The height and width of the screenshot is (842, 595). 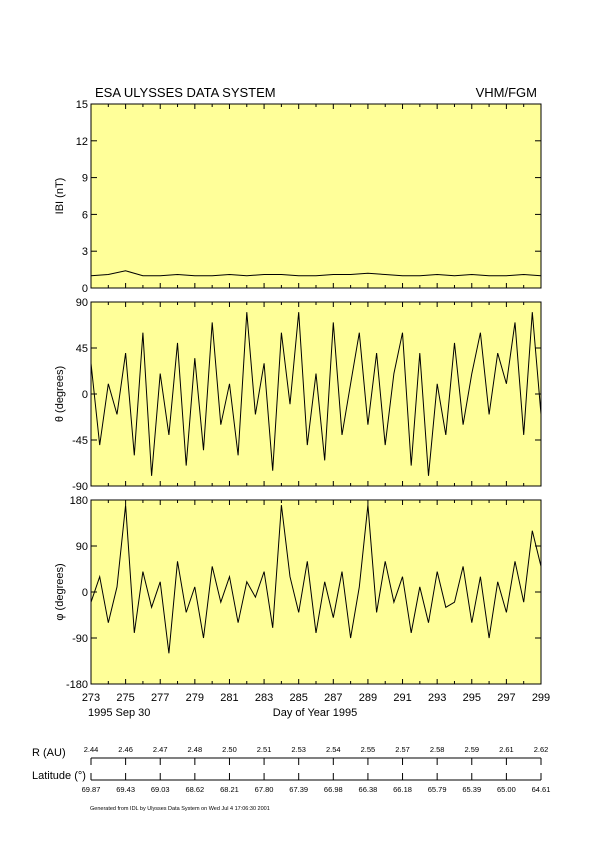 What do you see at coordinates (60, 394) in the screenshot?
I see `y-axis-label: θ (degrees)` at bounding box center [60, 394].